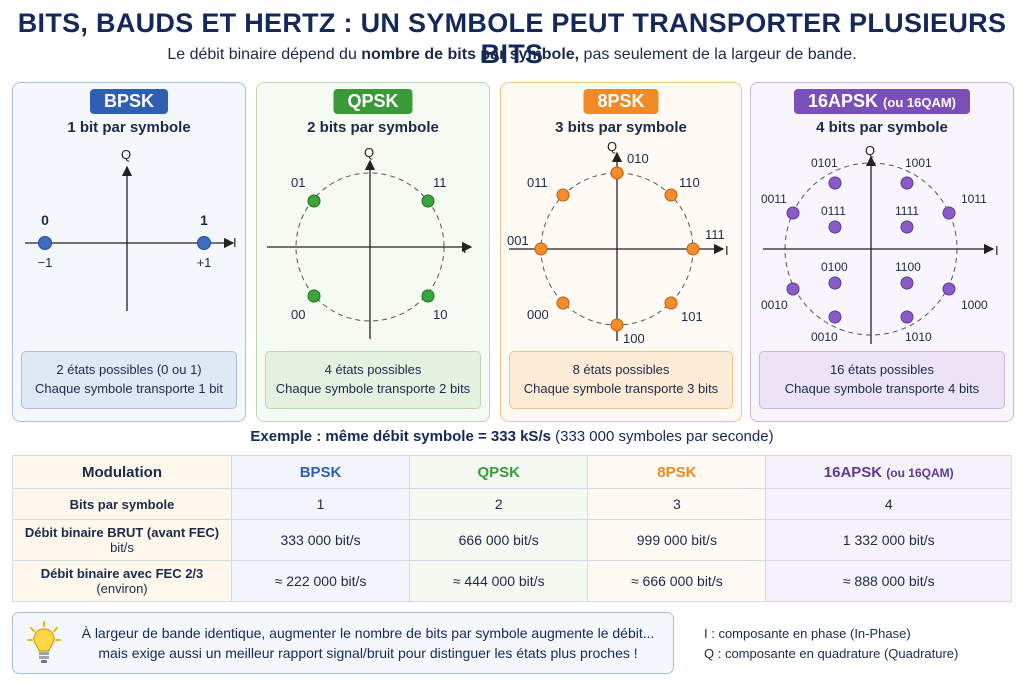 The width and height of the screenshot is (1024, 683). Describe the element at coordinates (298, 182) in the screenshot. I see `point-label-01: 01` at that location.